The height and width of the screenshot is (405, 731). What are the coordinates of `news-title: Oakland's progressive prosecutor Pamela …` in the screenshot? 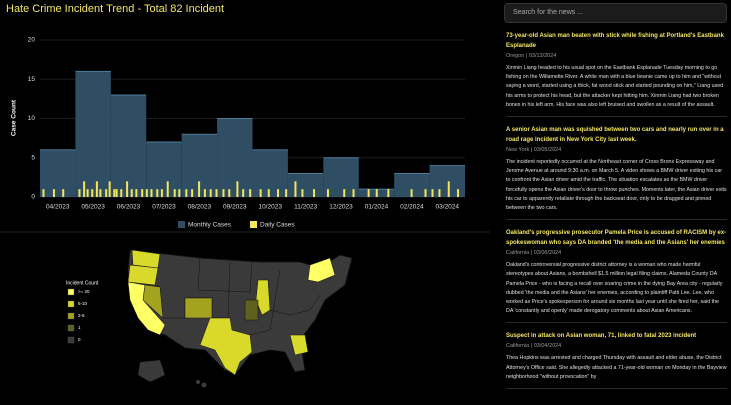 It's located at (616, 238).